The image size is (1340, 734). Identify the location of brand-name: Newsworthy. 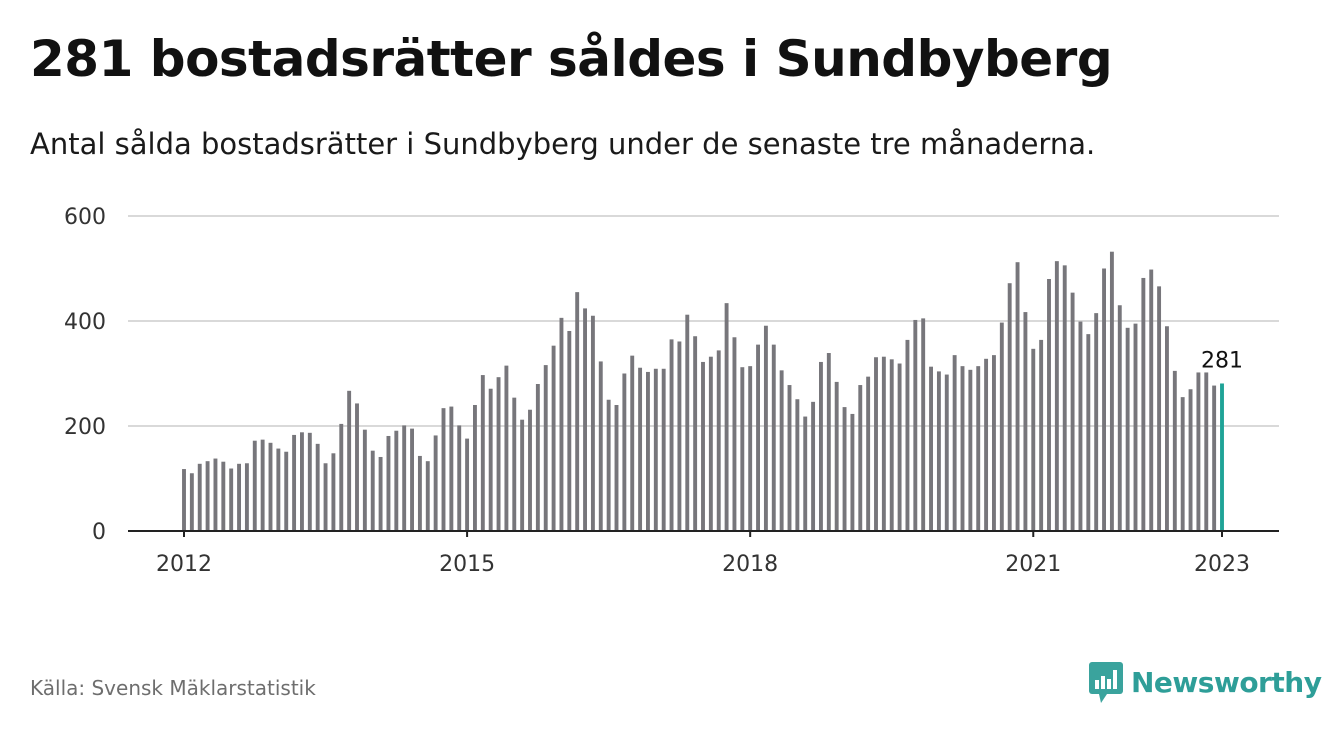
(1226, 682).